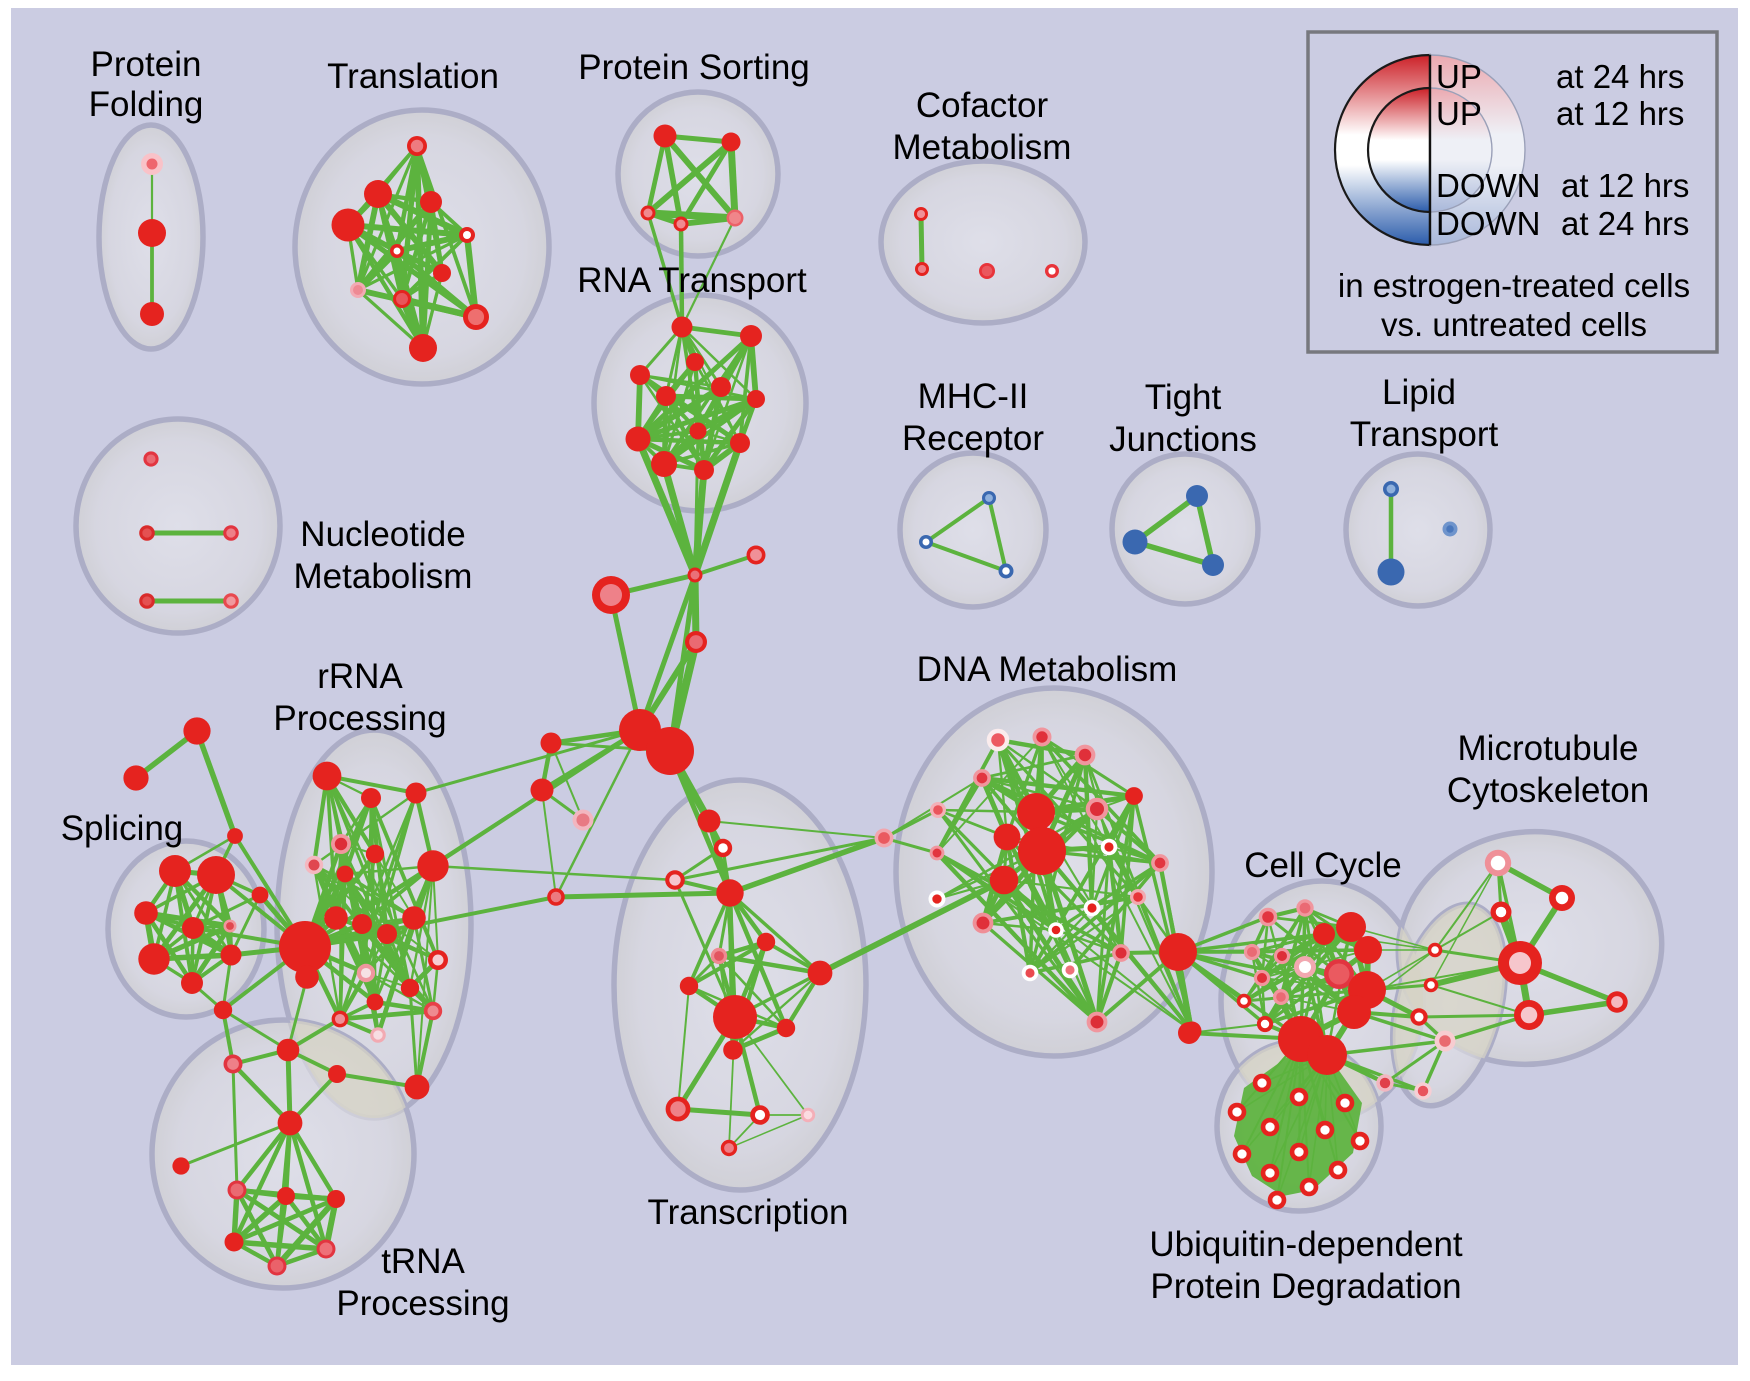 Image resolution: width=1750 pixels, height=1381 pixels. What do you see at coordinates (360, 676) in the screenshot?
I see `svg-text: rRNA` at bounding box center [360, 676].